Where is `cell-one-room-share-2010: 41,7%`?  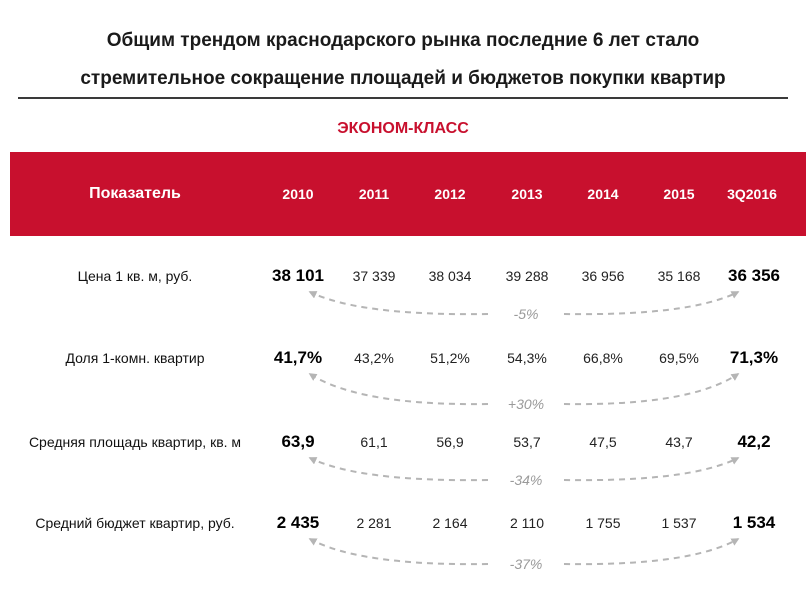 cell-one-room-share-2010: 41,7% is located at coordinates (298, 357).